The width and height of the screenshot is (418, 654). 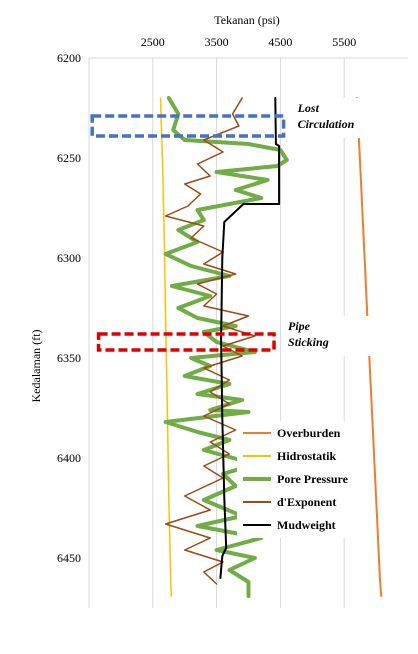 I want to click on annotation-label: Circulation, so click(x=326, y=124).